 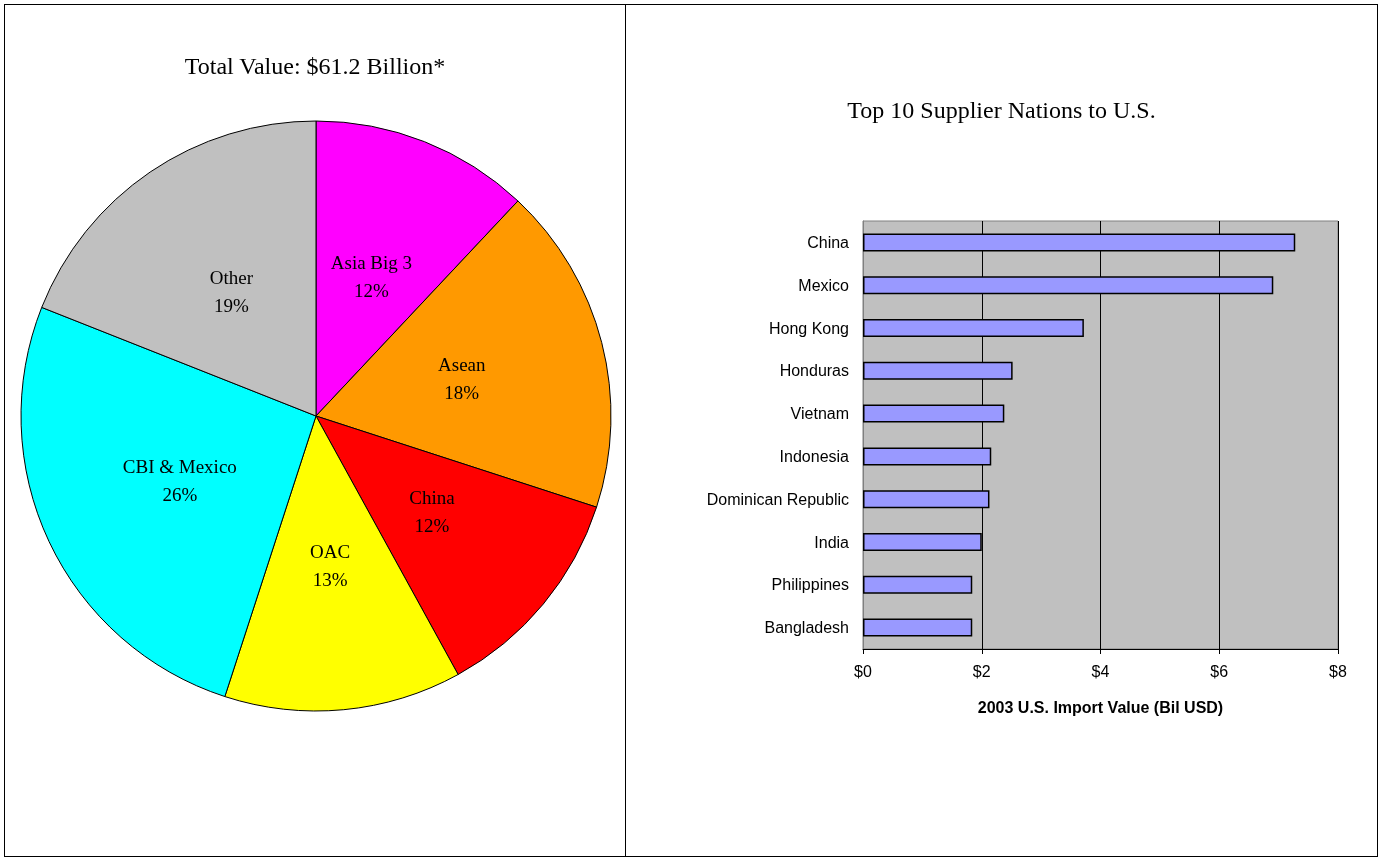 I want to click on y-tick-label: India, so click(x=832, y=542).